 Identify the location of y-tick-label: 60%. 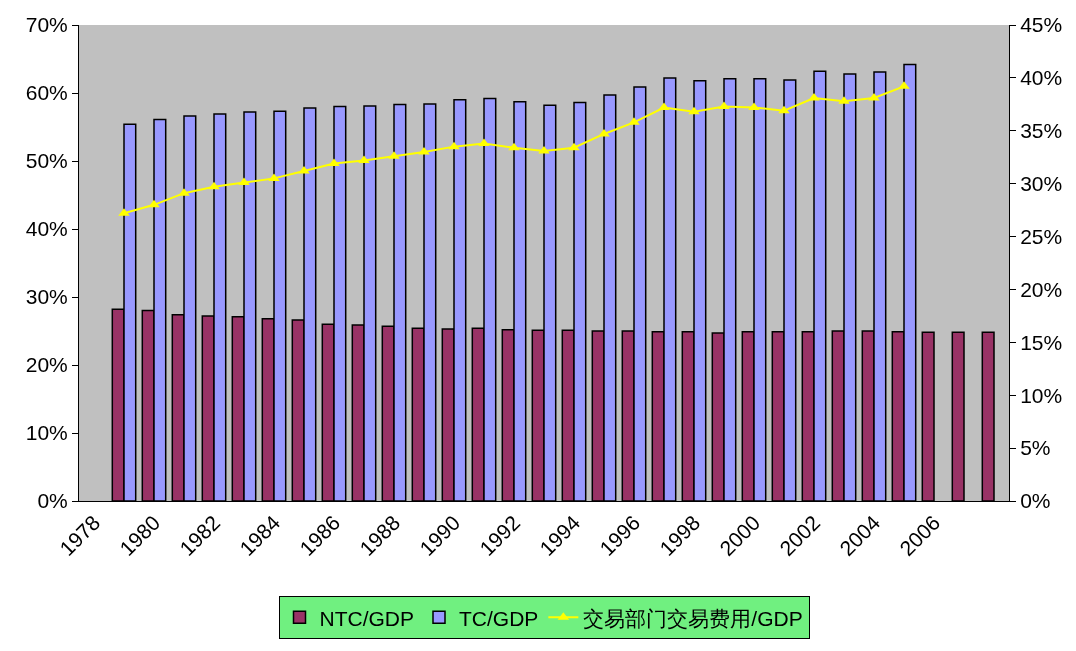
(46, 93).